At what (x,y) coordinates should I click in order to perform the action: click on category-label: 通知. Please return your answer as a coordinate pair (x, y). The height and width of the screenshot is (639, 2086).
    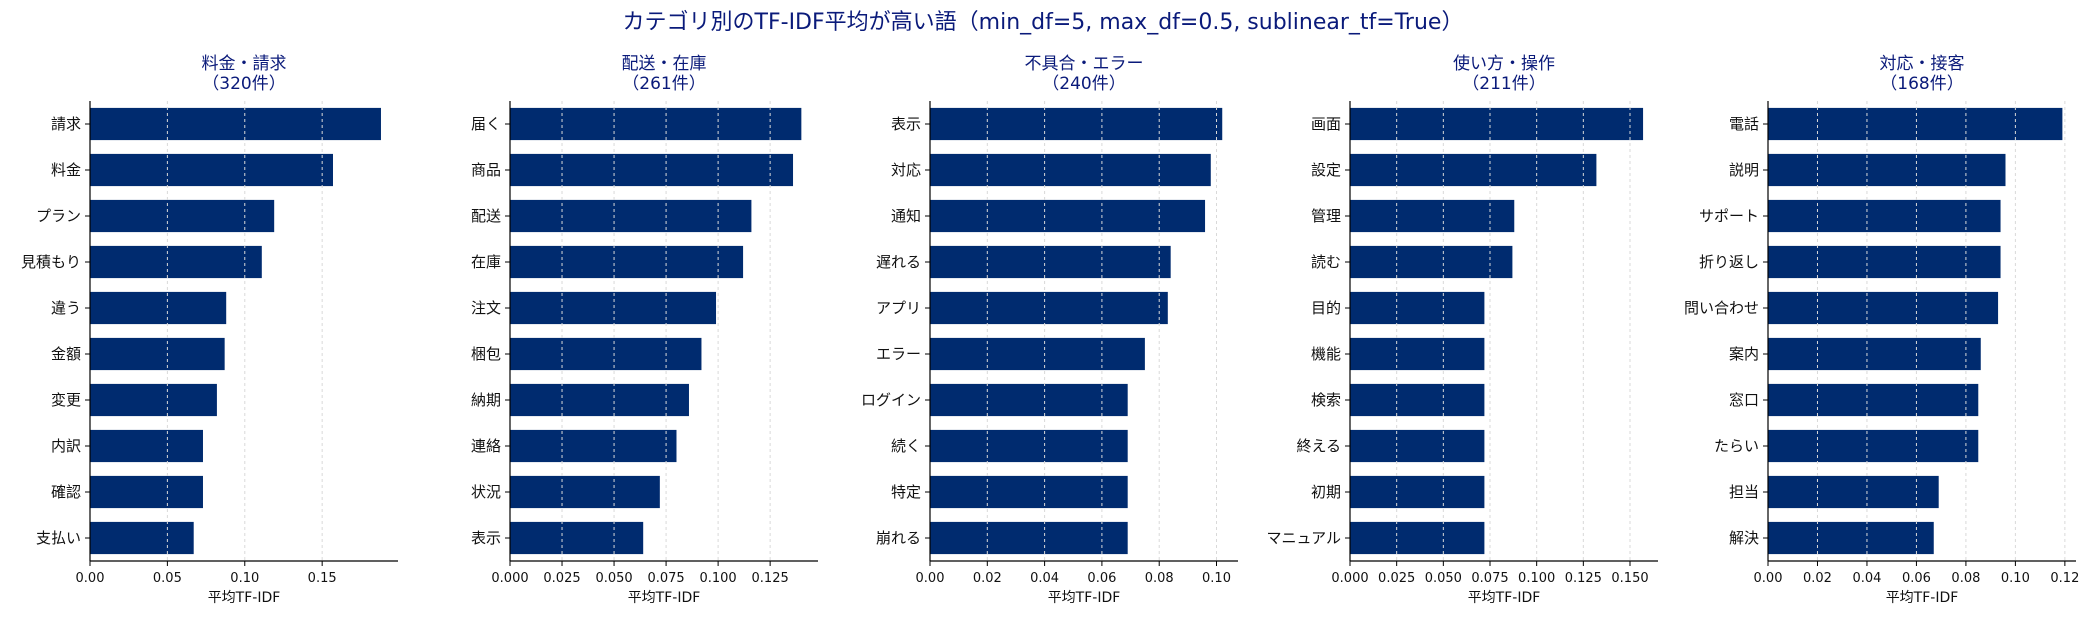
    Looking at the image, I should click on (906, 216).